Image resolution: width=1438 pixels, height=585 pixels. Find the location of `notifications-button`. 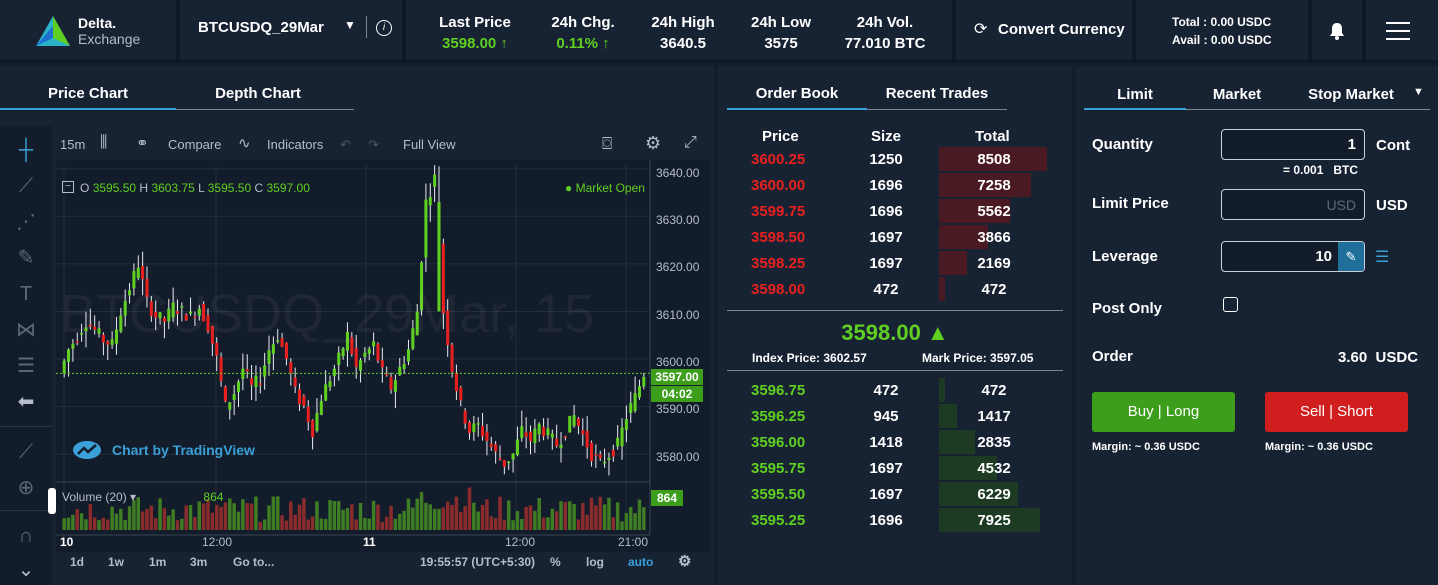

notifications-button is located at coordinates (1337, 30).